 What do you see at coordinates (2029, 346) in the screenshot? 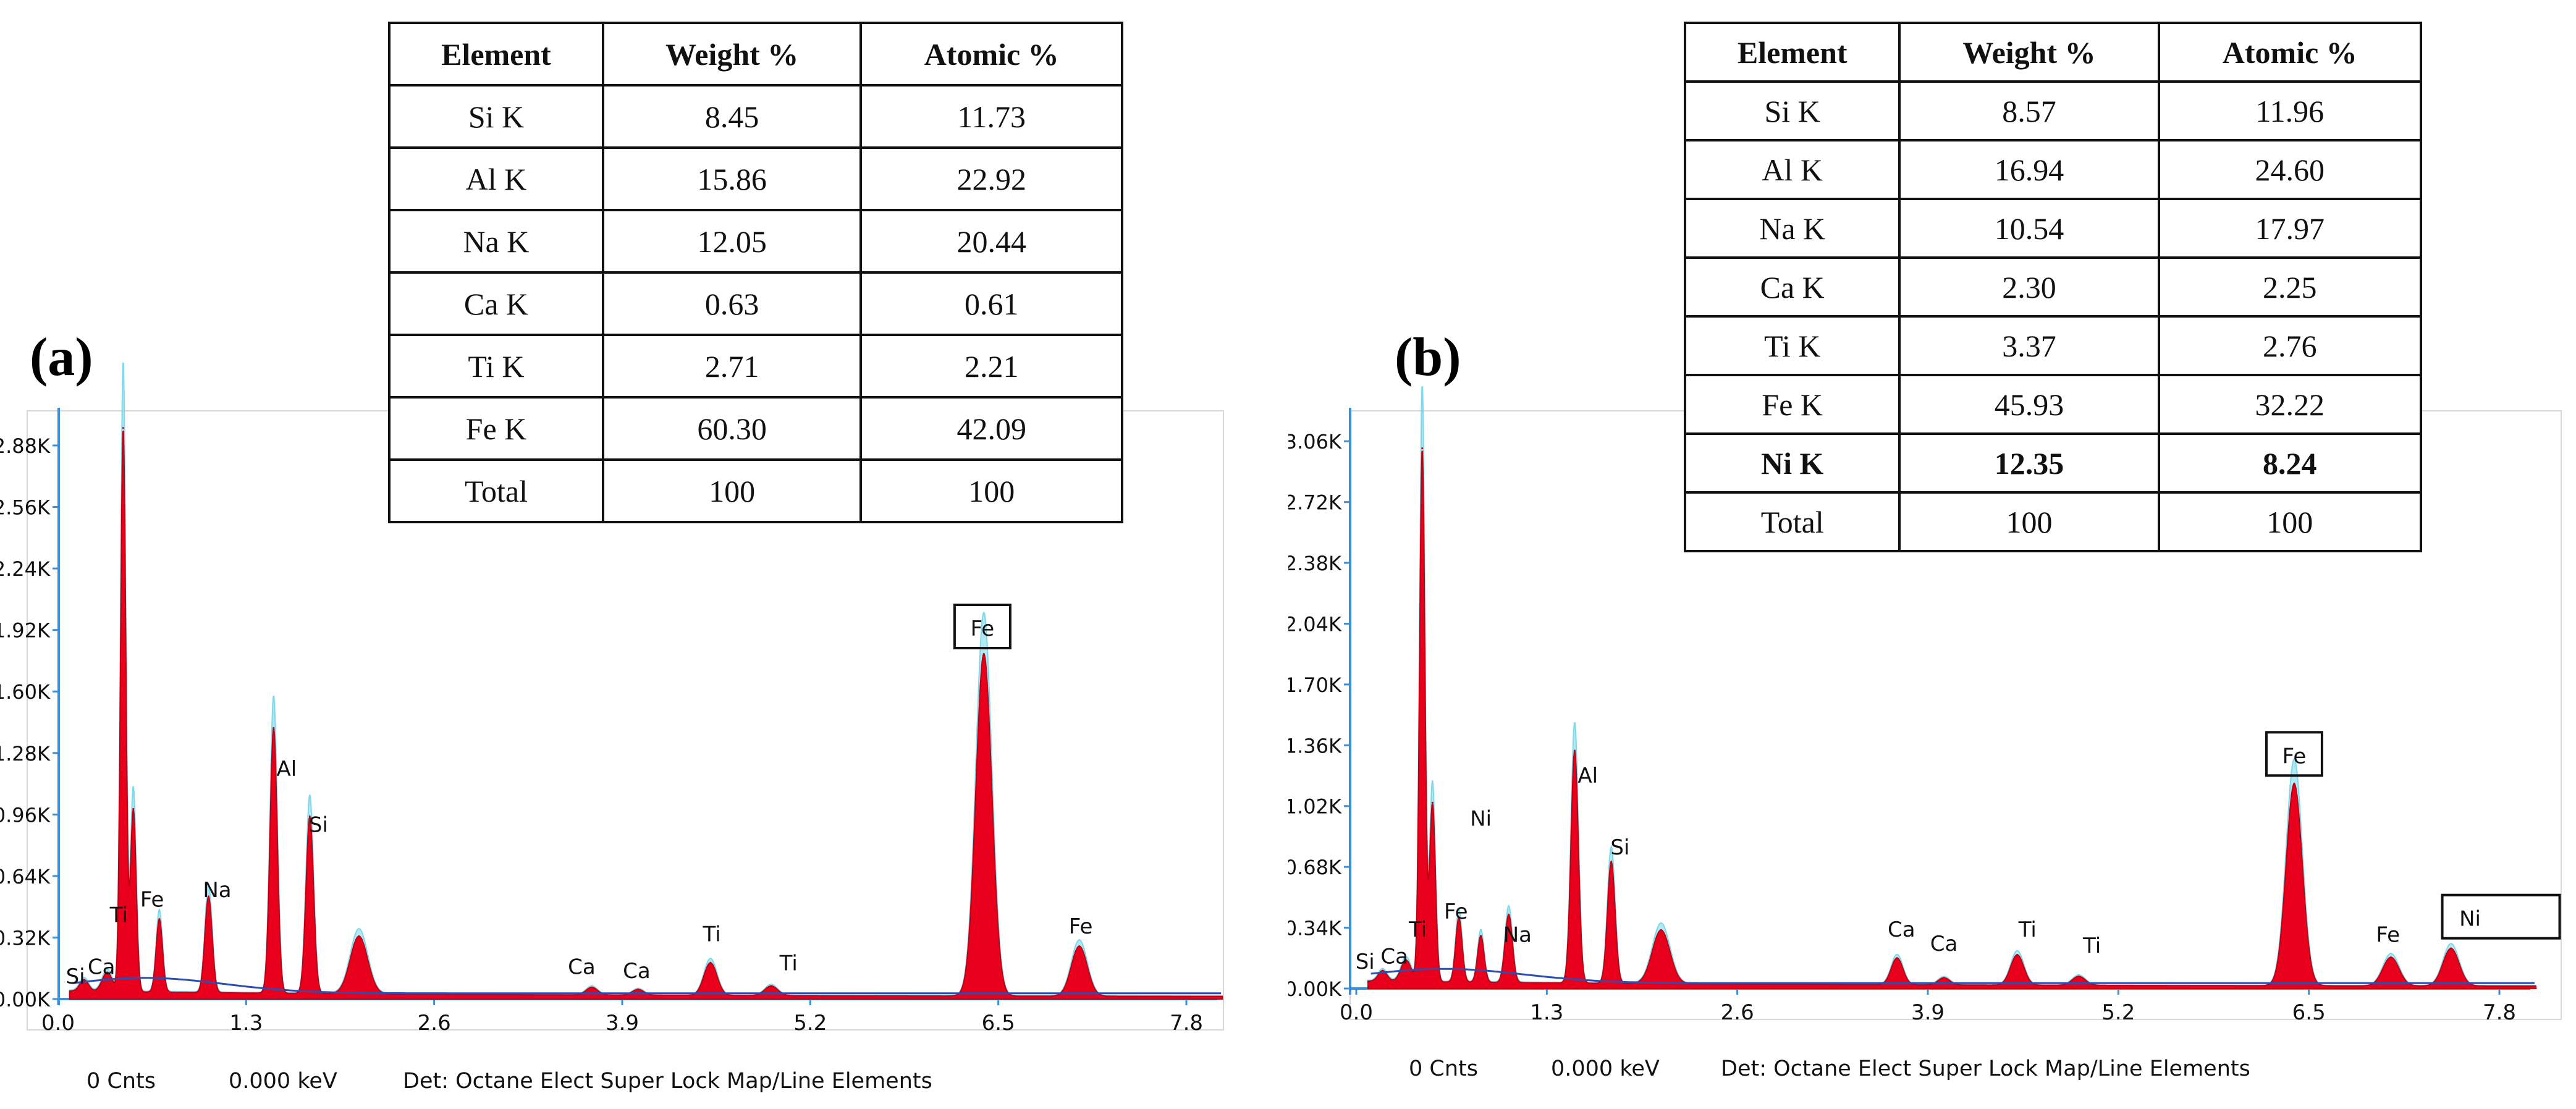
I see `table-cell-weight: 3.37` at bounding box center [2029, 346].